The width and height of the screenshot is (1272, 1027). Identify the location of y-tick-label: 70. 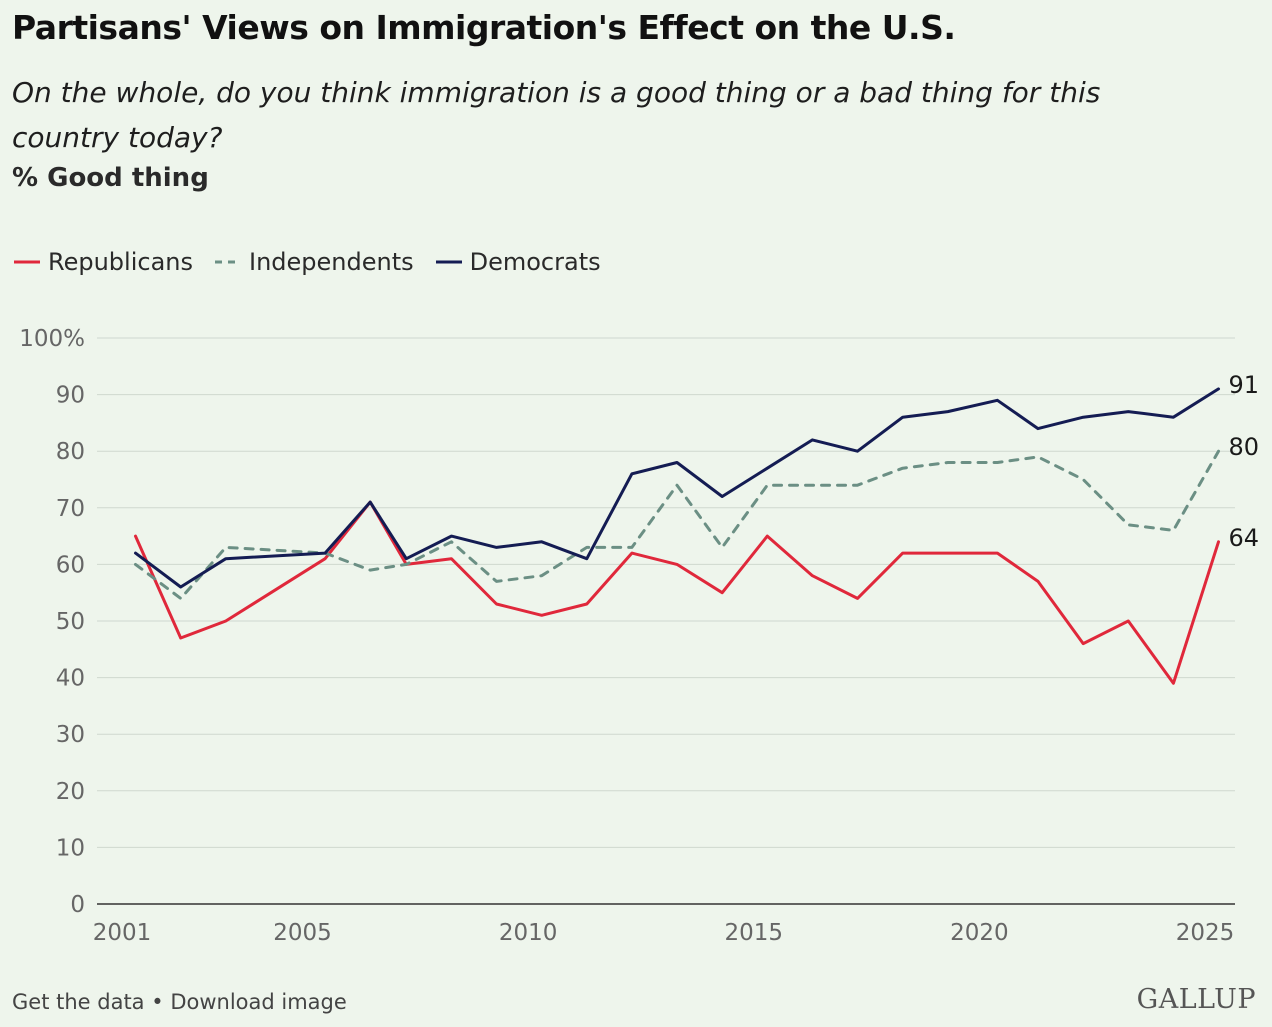
(70, 509).